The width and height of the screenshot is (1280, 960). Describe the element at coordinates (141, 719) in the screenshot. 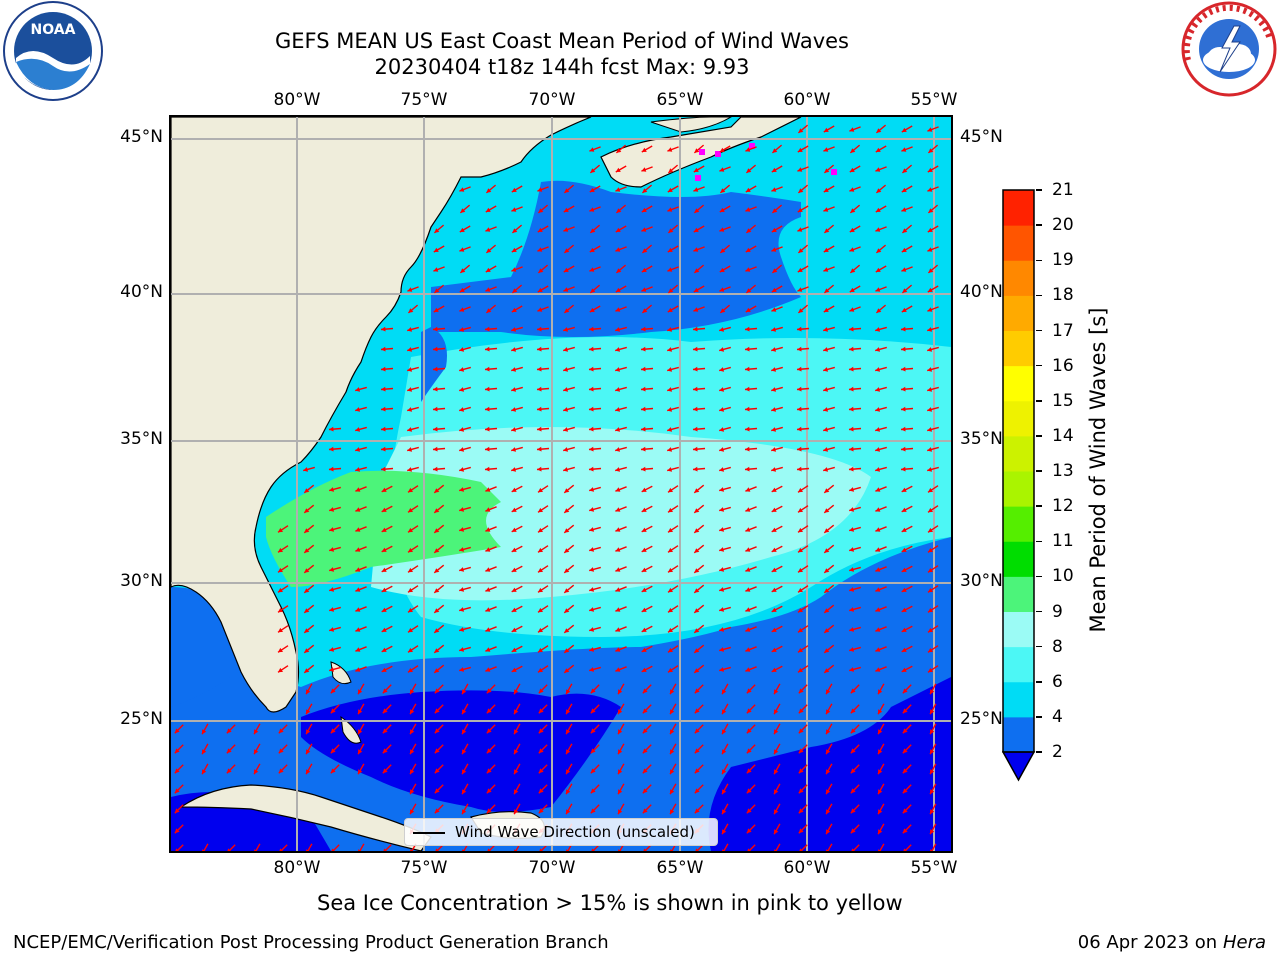

I see `lat-label-left: 25°N` at that location.